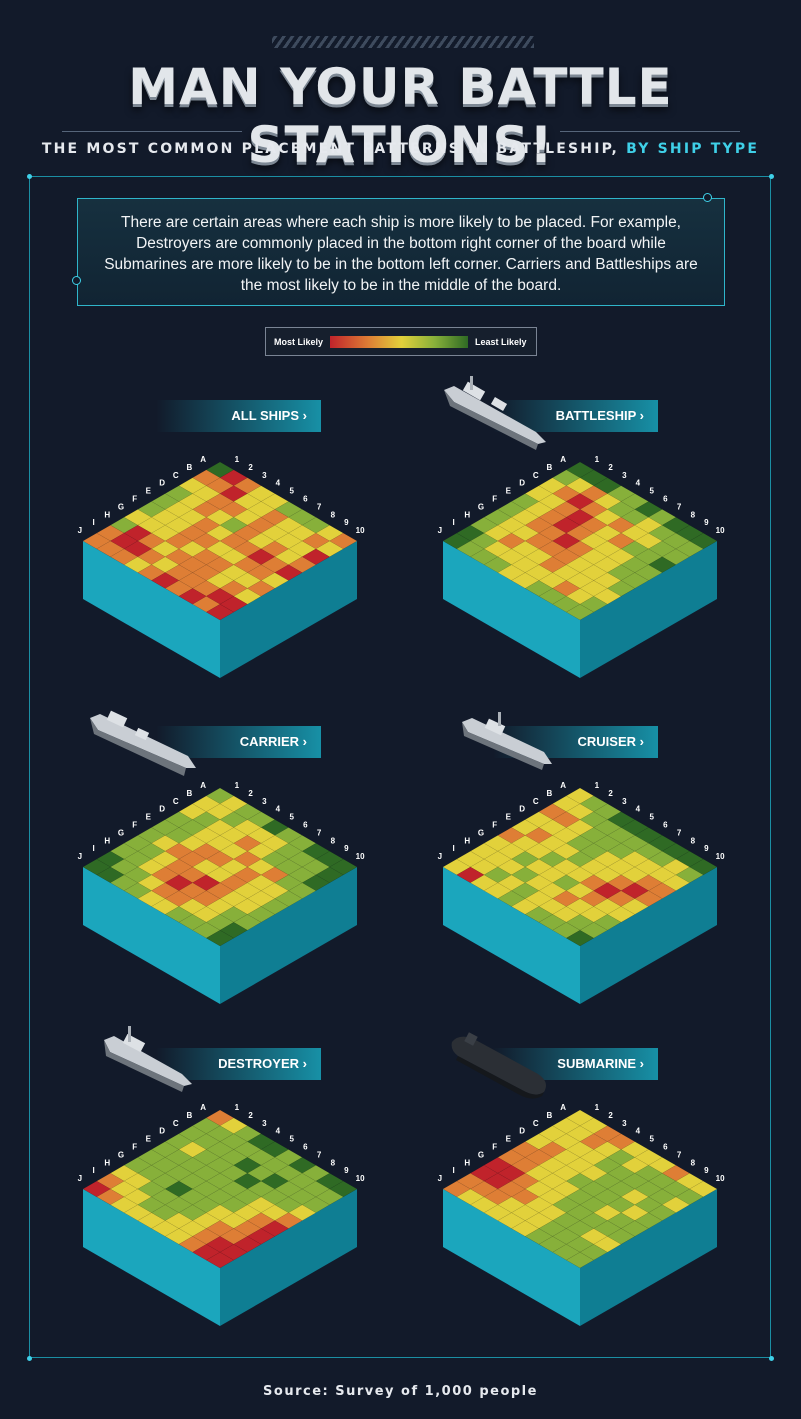  I want to click on row-label: G, so click(121, 832).